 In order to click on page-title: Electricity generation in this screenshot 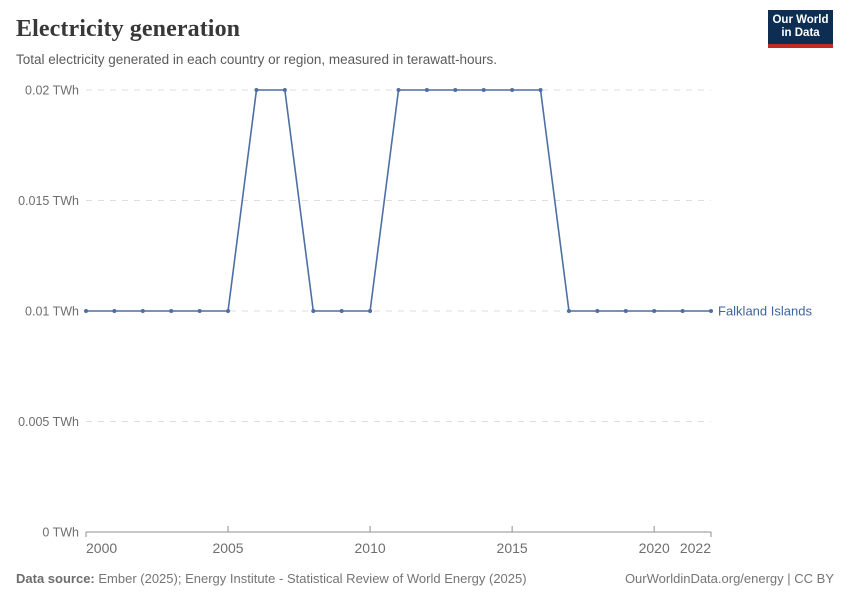, I will do `click(128, 29)`.